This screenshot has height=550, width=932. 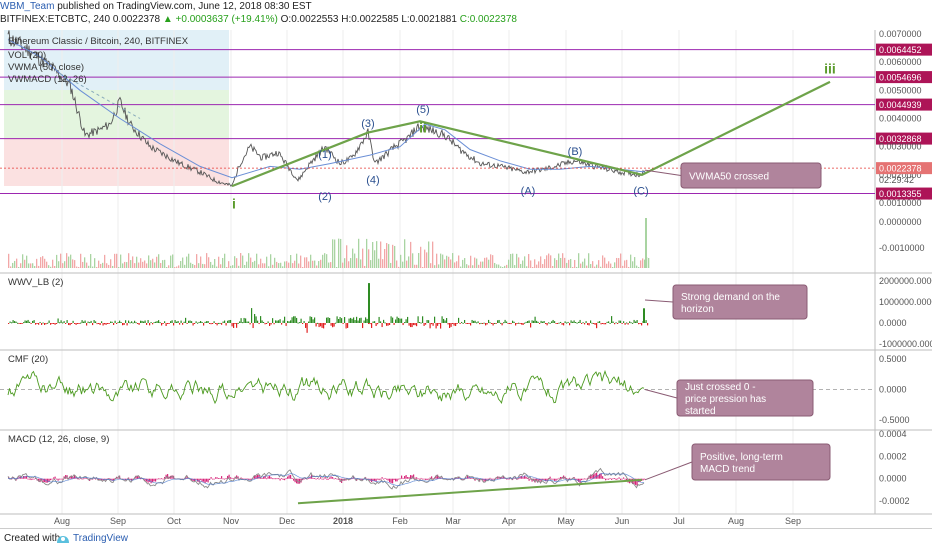 What do you see at coordinates (663, 172) in the screenshot?
I see `callout-vwma-pointer` at bounding box center [663, 172].